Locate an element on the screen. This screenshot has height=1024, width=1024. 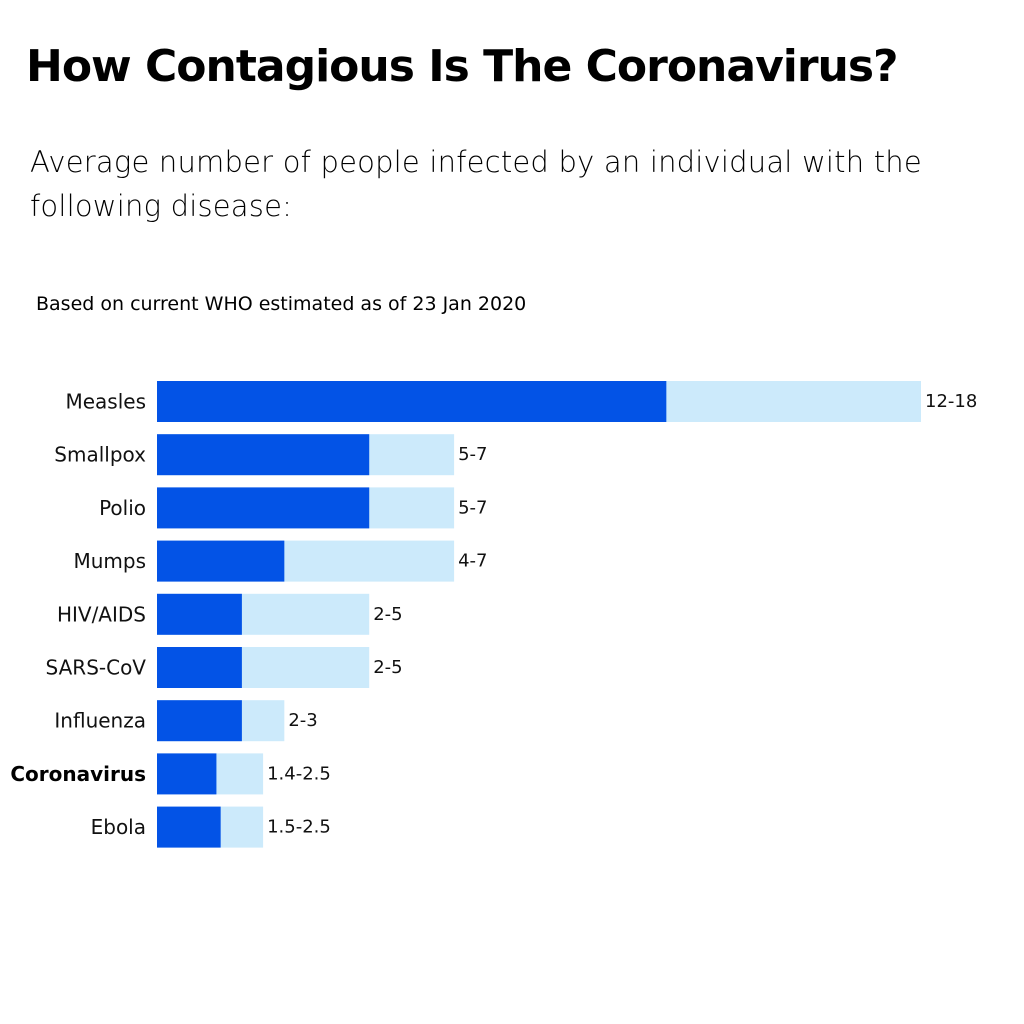
bar-low-polio is located at coordinates (263, 508).